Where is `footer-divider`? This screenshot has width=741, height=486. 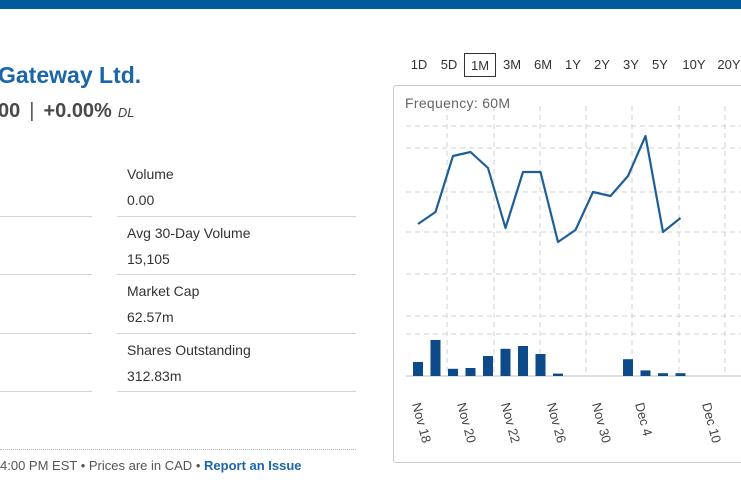
footer-divider is located at coordinates (178, 449).